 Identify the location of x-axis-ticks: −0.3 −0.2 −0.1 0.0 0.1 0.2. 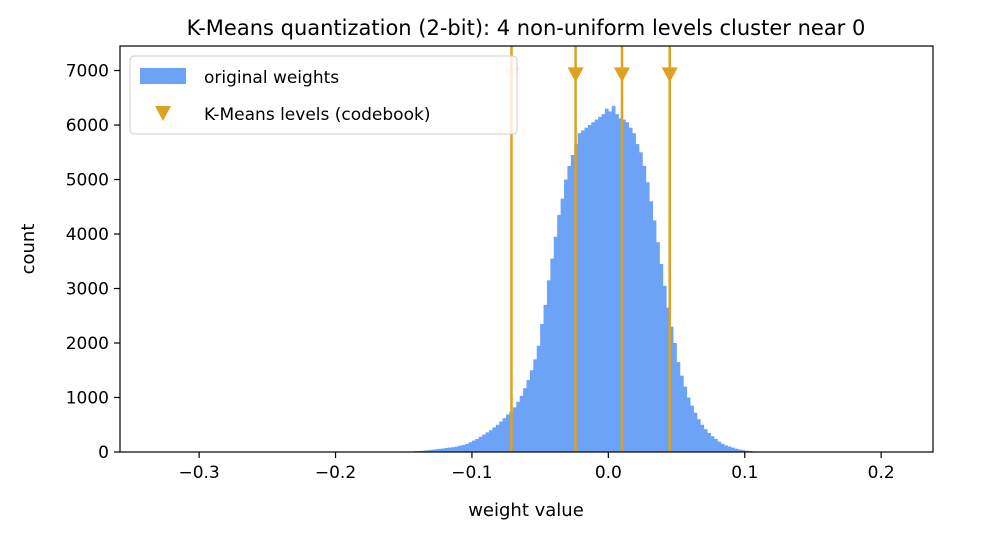
(536, 467).